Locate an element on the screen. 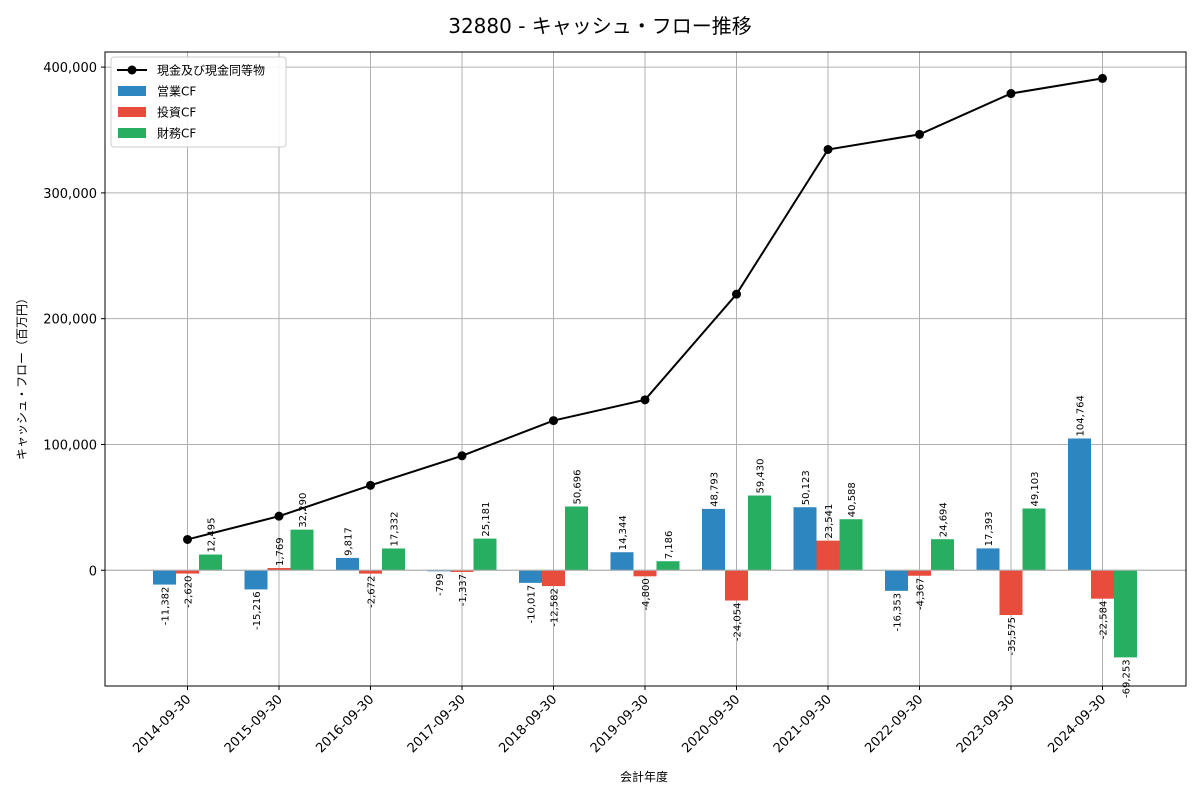 The width and height of the screenshot is (1200, 800). data-label: -4,367 is located at coordinates (921, 594).